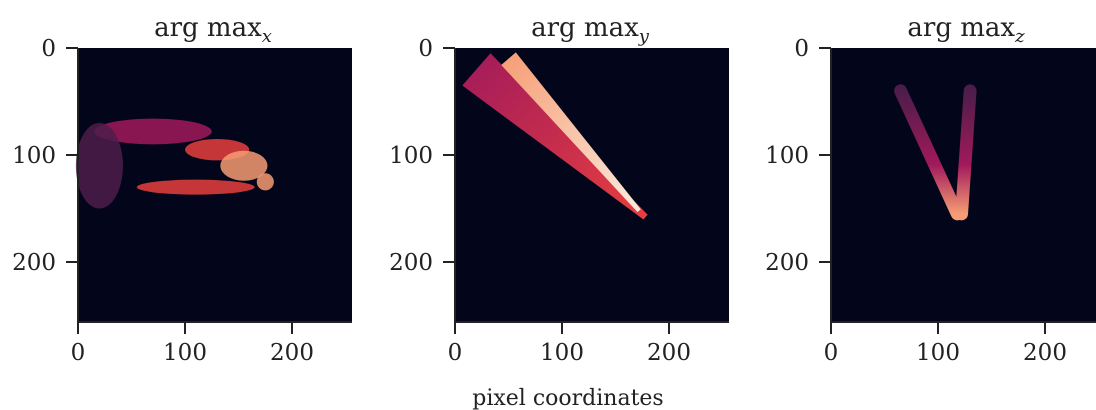 Image resolution: width=1096 pixels, height=410 pixels. I want to click on heatmap-2-marks, so click(555, 136).